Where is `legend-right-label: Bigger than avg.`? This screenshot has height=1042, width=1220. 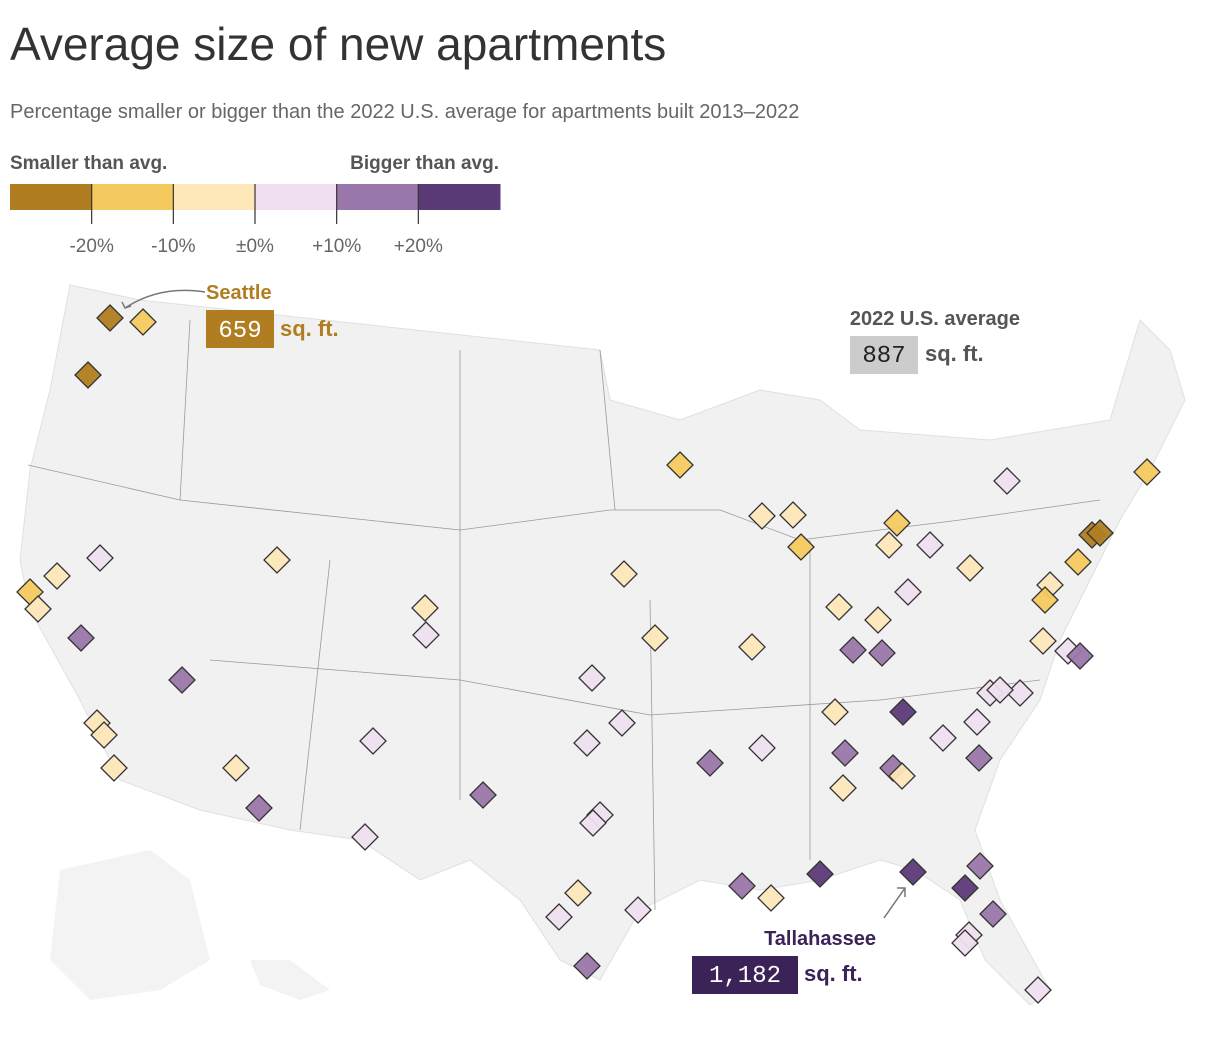
legend-right-label: Bigger than avg. is located at coordinates (424, 163).